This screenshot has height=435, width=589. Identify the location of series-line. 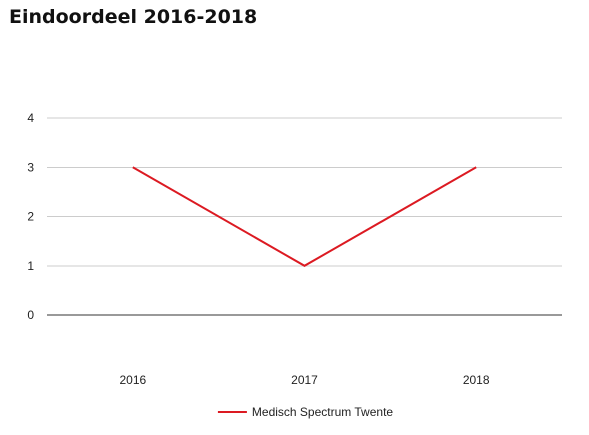
(304, 216).